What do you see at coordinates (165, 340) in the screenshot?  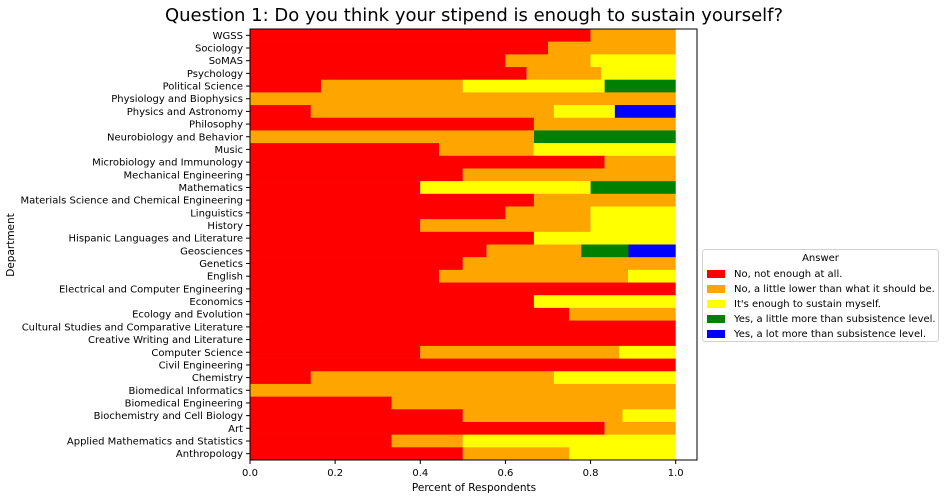 I see `y-tick-label: Creative Writing and Literature` at bounding box center [165, 340].